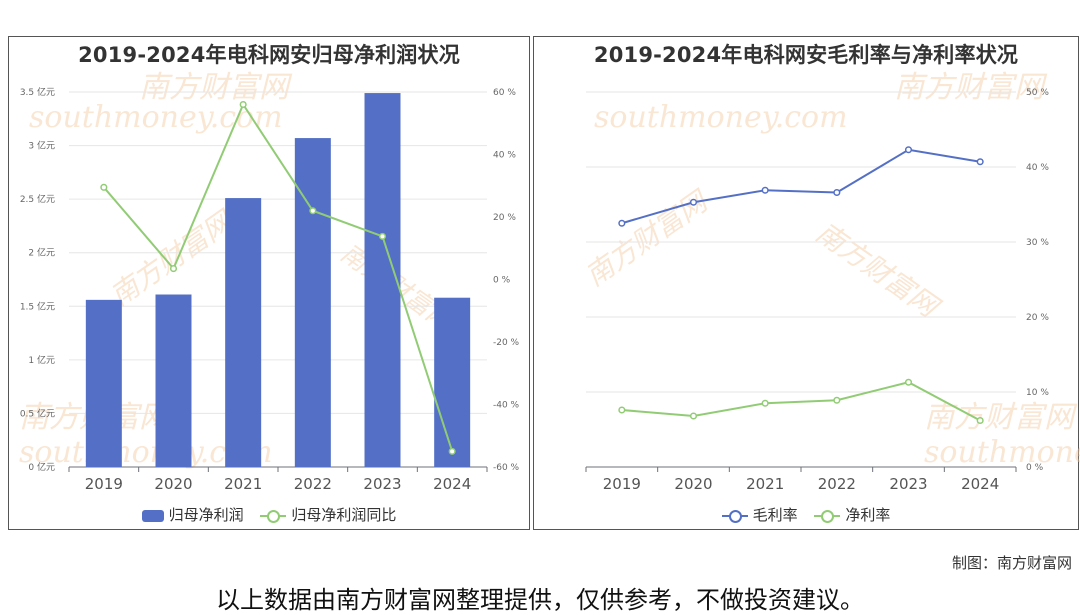 The image size is (1080, 615). What do you see at coordinates (37, 92) in the screenshot?
I see `y-tick-label-left: 3.5 亿元` at bounding box center [37, 92].